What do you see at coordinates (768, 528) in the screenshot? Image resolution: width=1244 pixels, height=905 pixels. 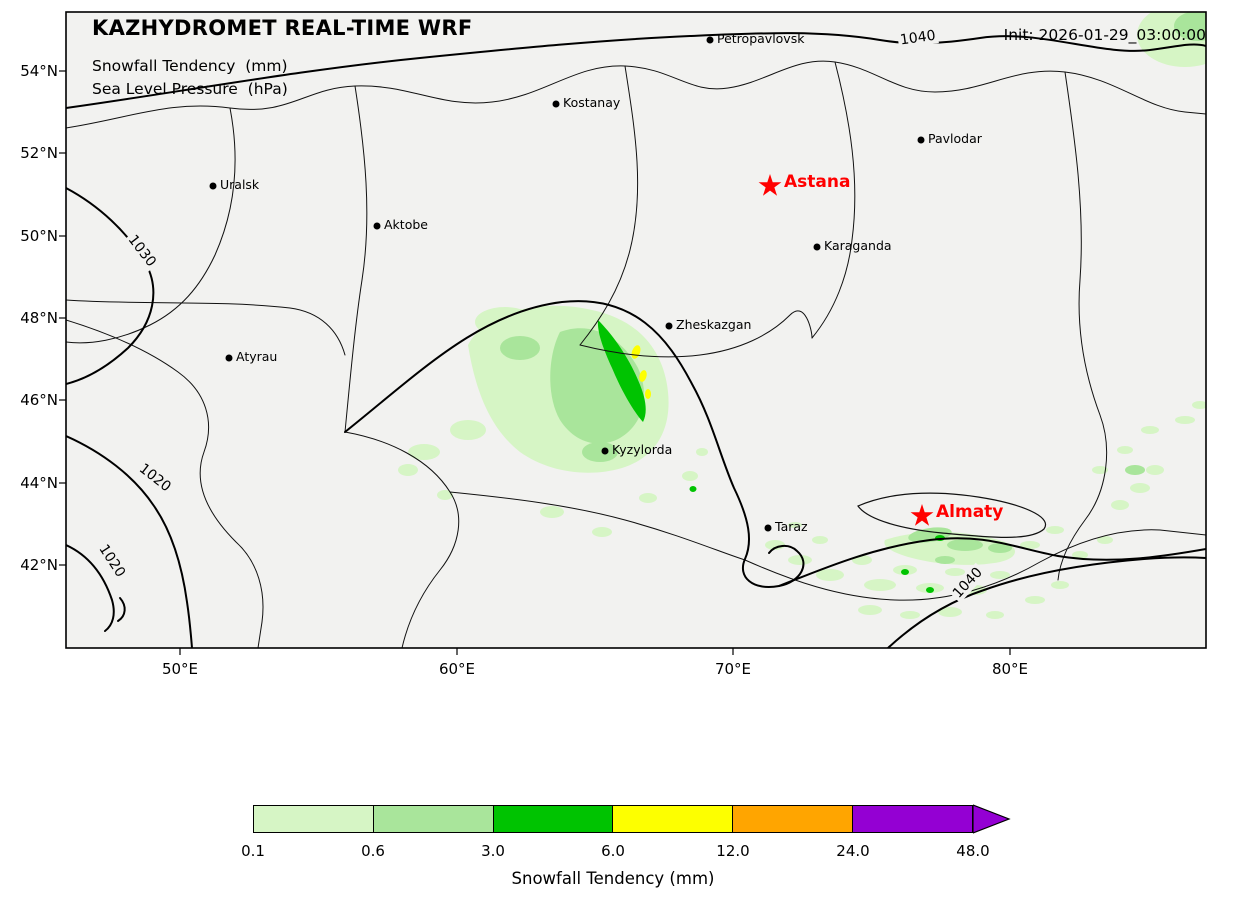 I see `city-dot-taraz` at bounding box center [768, 528].